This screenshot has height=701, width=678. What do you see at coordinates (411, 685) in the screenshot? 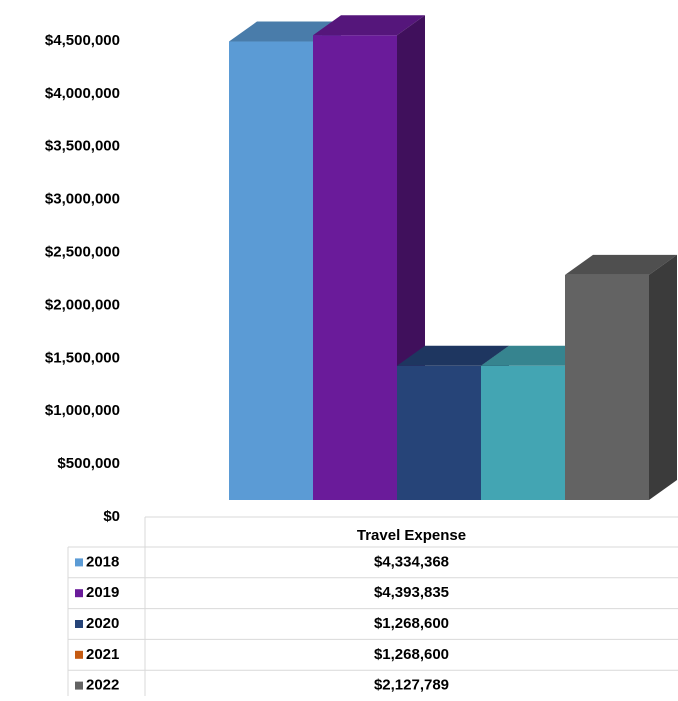
I see `table-value: $2,127,789` at bounding box center [411, 685].